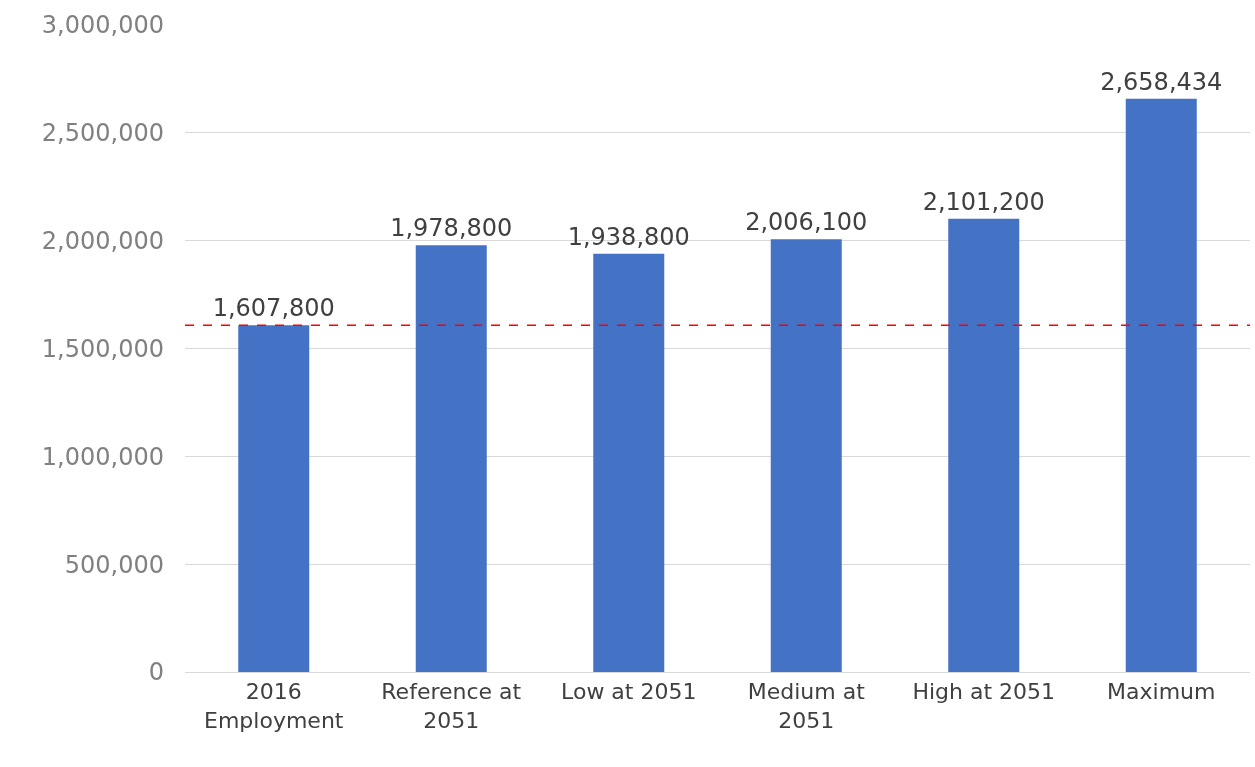 Image resolution: width=1255 pixels, height=767 pixels. What do you see at coordinates (102, 456) in the screenshot?
I see `y-tick-label: 1,000,000` at bounding box center [102, 456].